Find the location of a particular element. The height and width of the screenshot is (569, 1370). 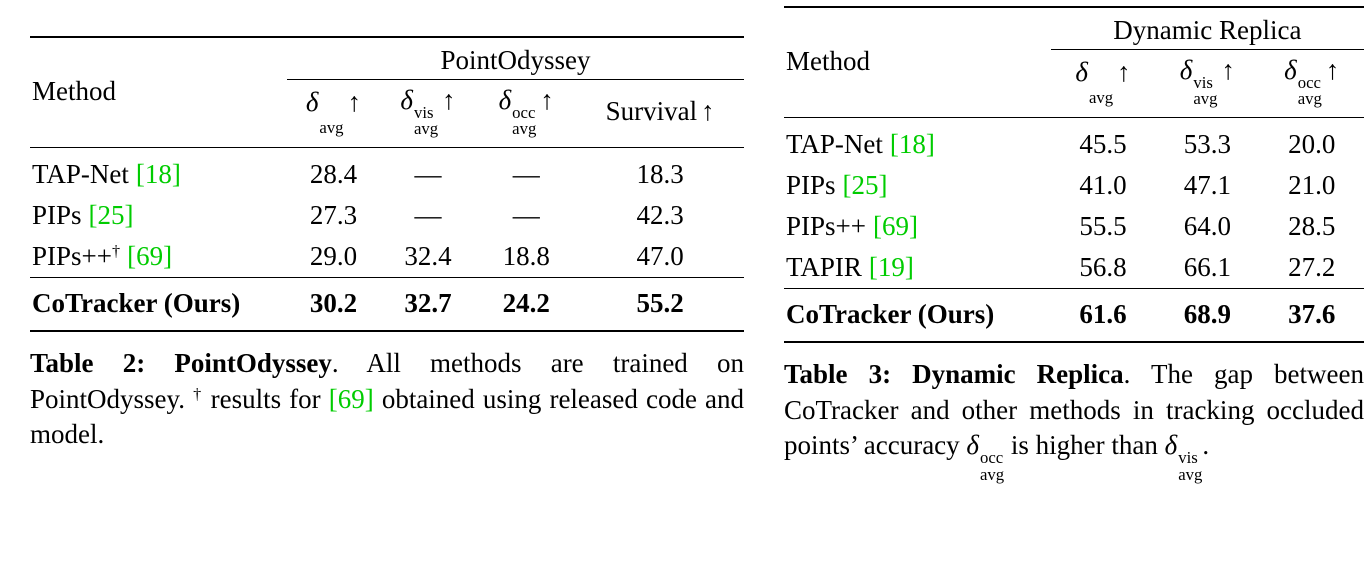

value-cell: 24.2 is located at coordinates (526, 305).